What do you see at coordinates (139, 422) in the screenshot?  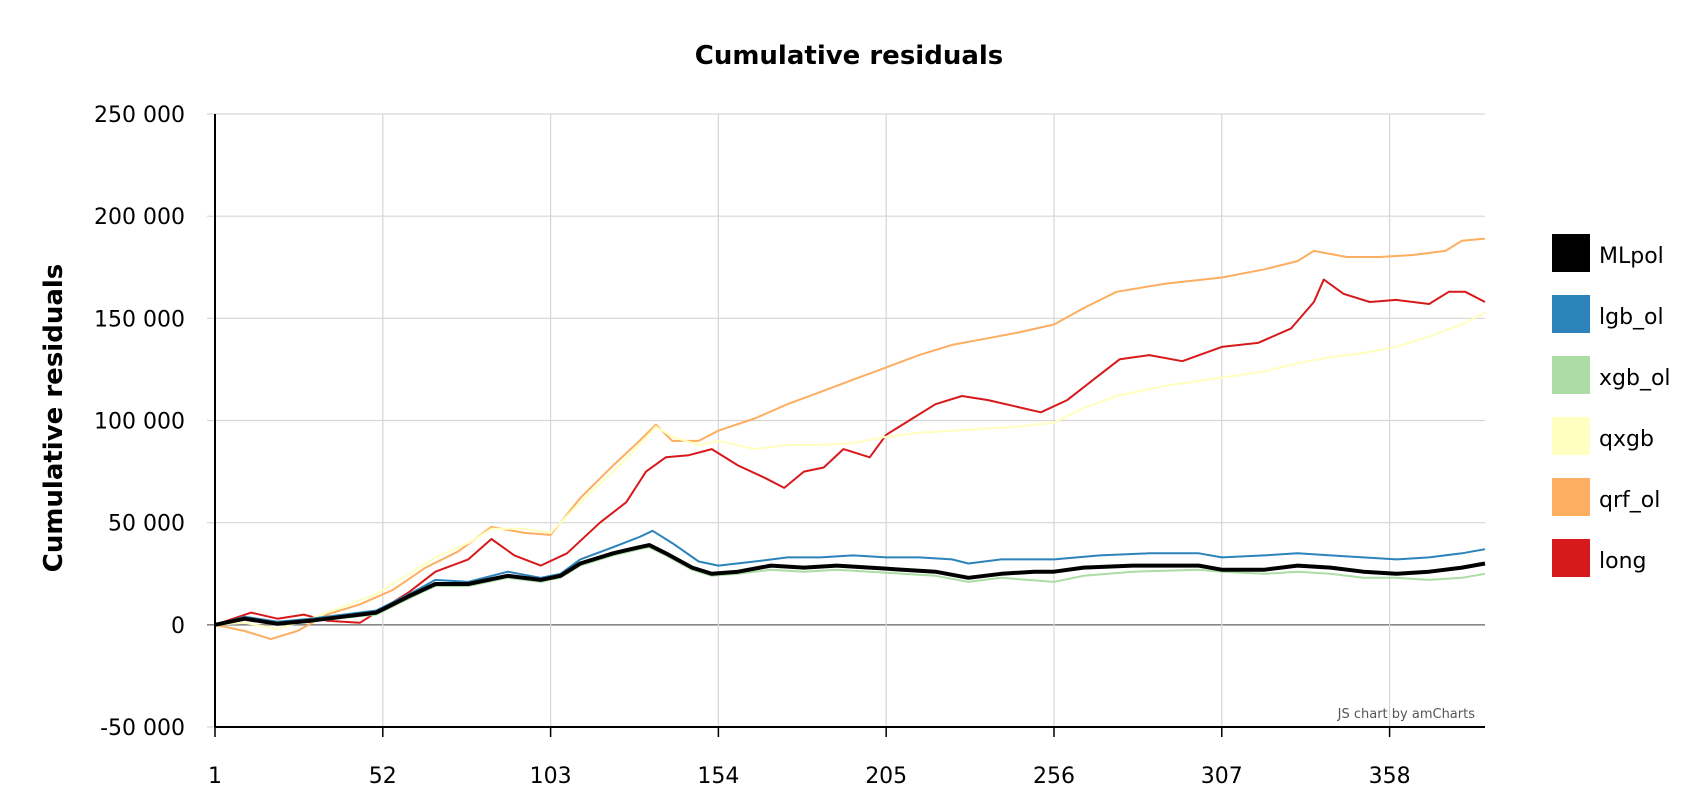 I see `y-tick-label: 100 000` at bounding box center [139, 422].